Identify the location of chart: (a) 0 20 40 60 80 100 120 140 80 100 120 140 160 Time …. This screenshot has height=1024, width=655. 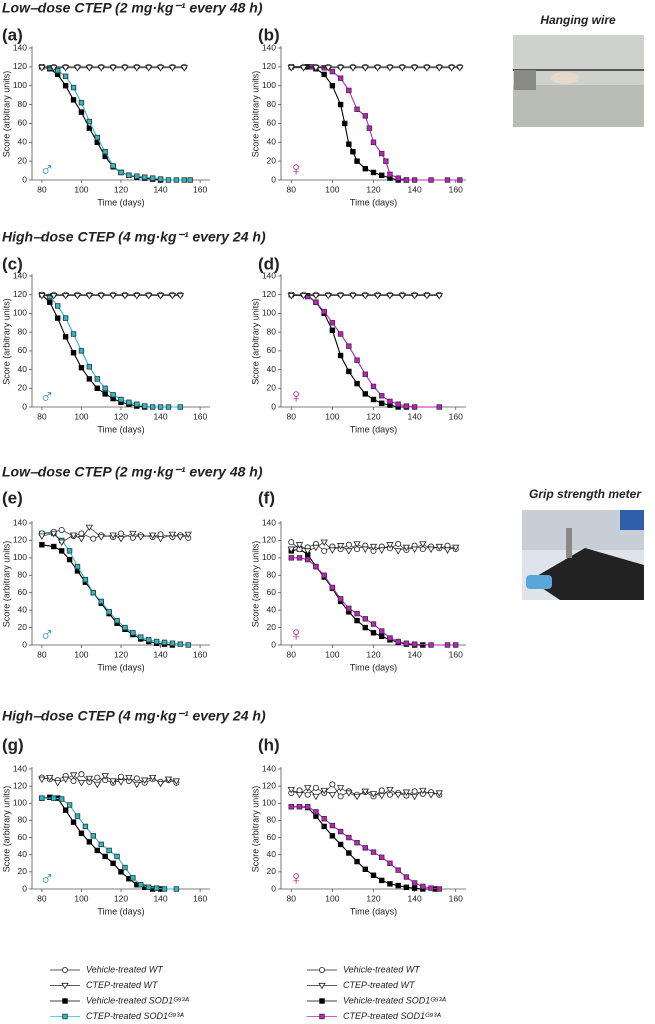
(105, 116).